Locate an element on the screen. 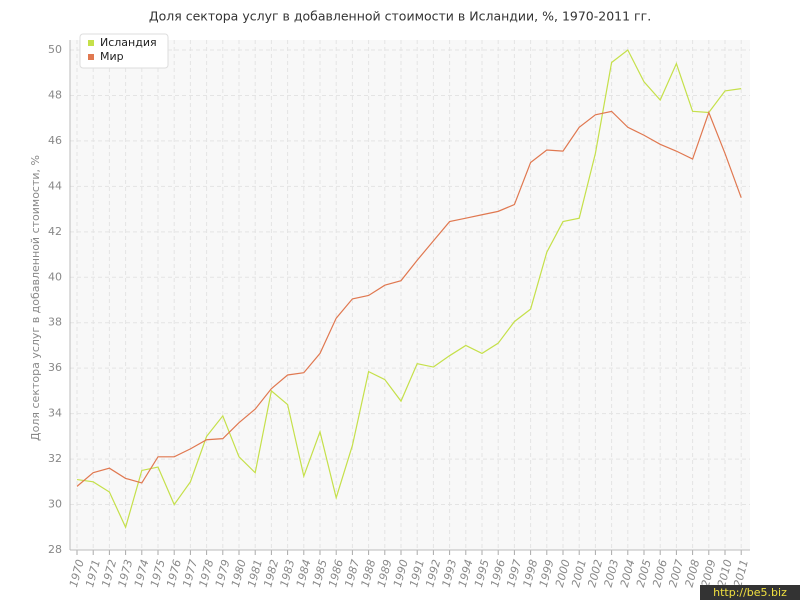  y-tick-label: 30 is located at coordinates (55, 504).